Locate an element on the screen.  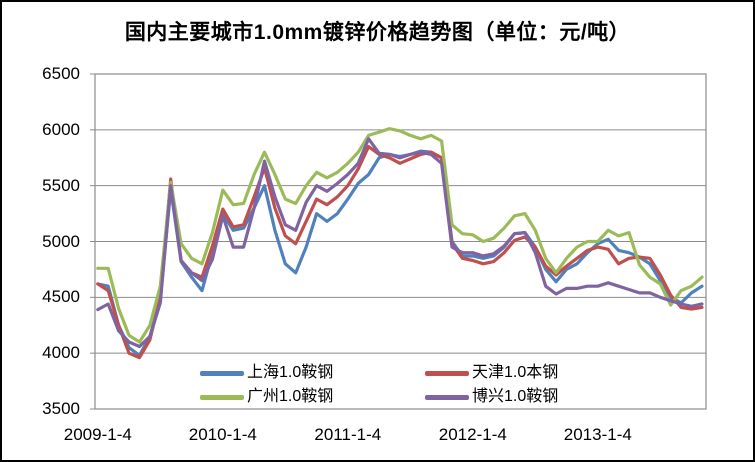
legend-item-0: 上海1.0鞍钢 is located at coordinates (266, 373).